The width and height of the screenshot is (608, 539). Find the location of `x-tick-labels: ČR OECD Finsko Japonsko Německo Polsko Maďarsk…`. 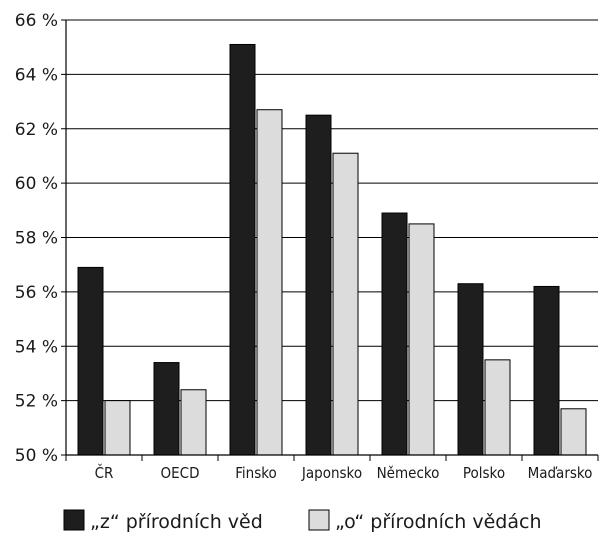

x-tick-labels: ČR OECD Finsko Japonsko Německo Polsko Maďarsk… is located at coordinates (344, 472).